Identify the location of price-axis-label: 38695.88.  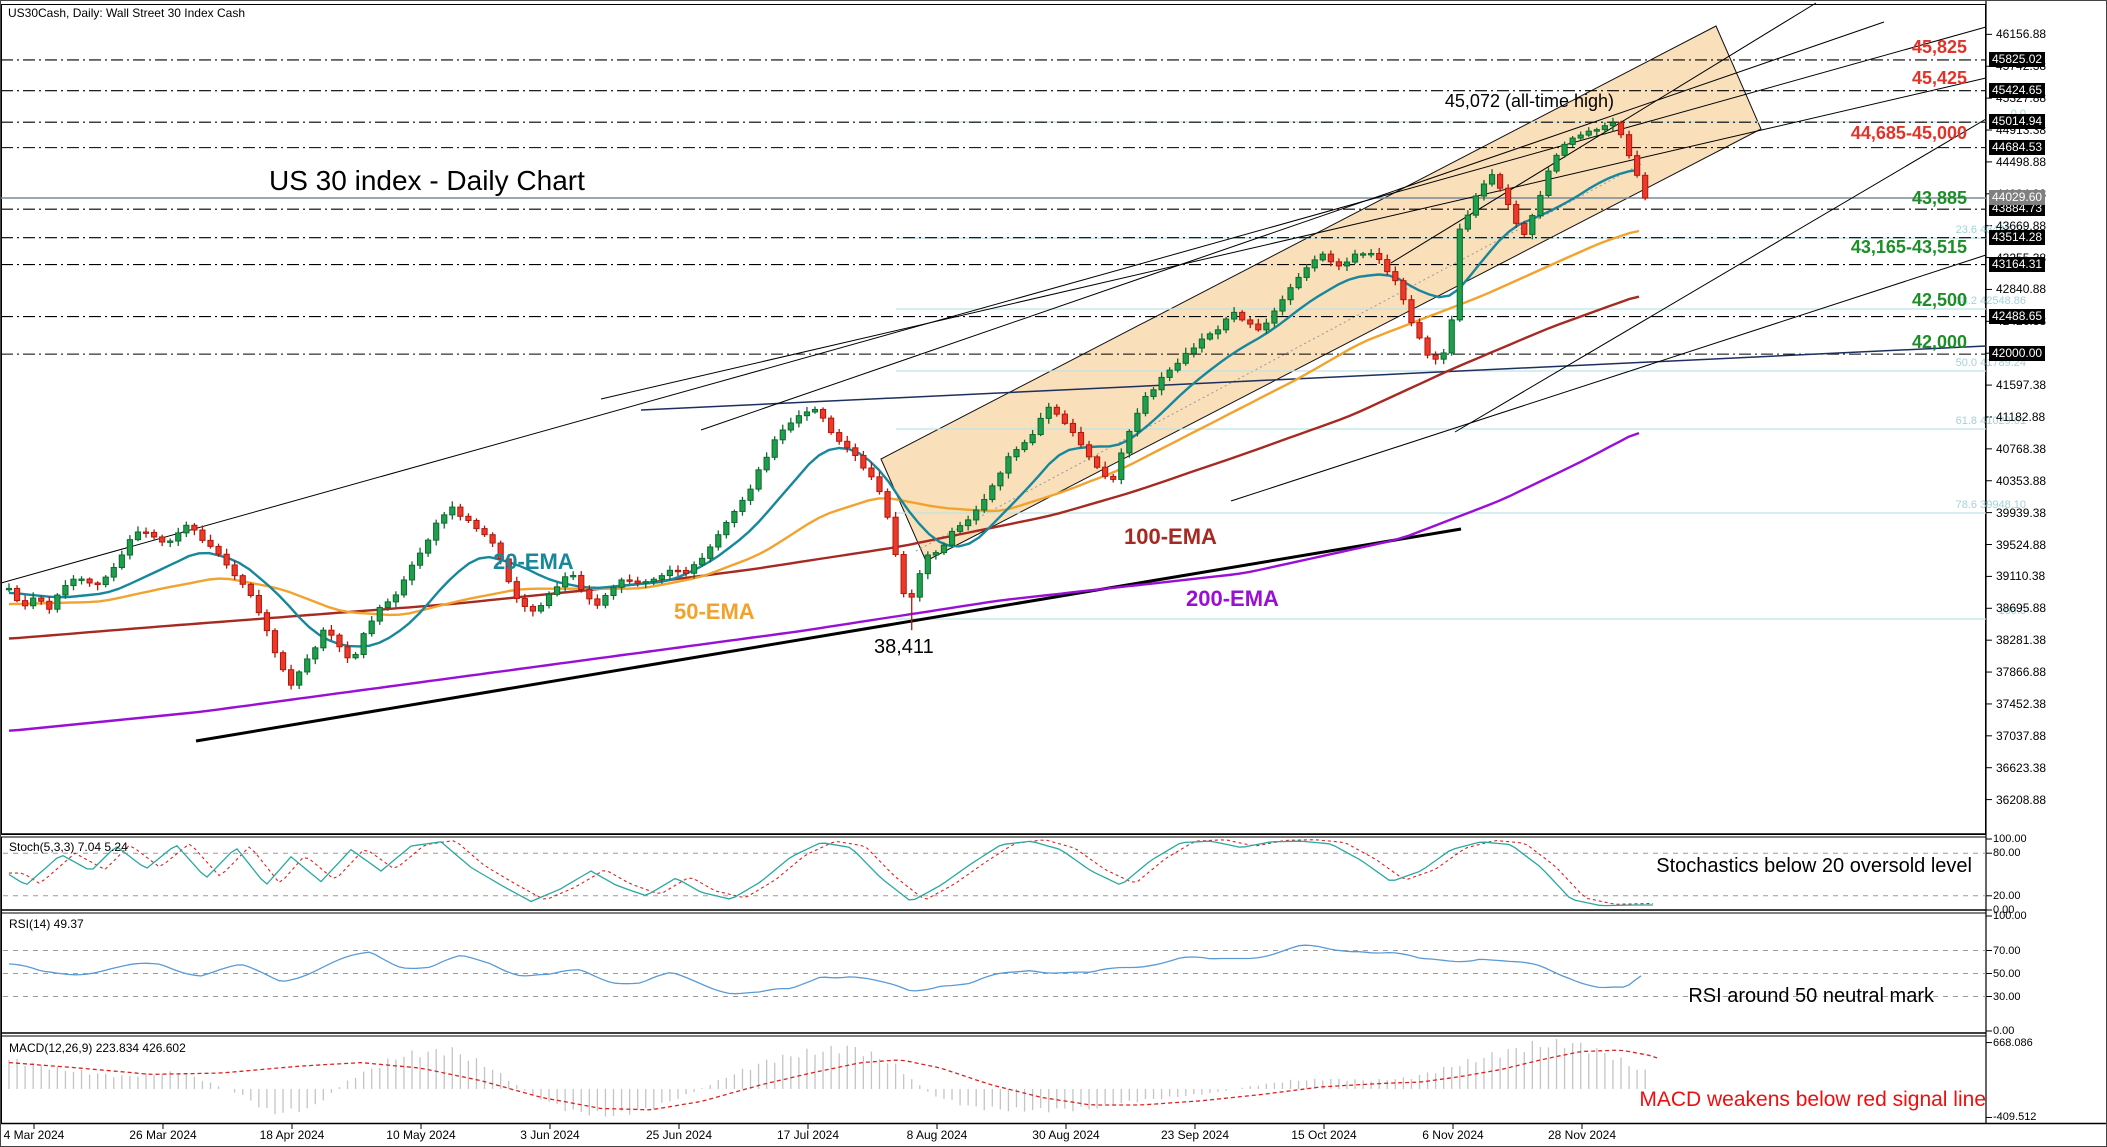
(2021, 608).